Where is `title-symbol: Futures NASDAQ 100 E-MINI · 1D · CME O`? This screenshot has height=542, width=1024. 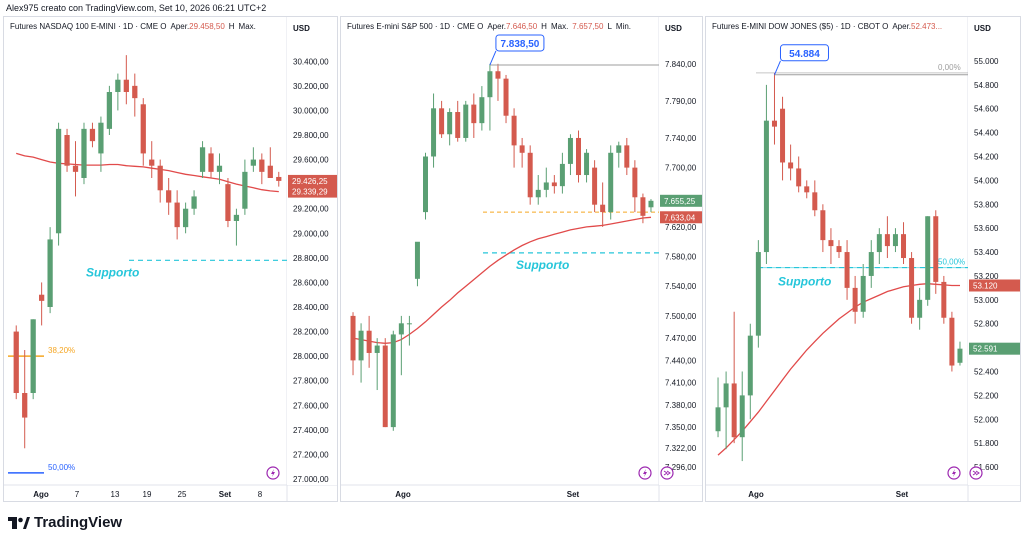
title-symbol: Futures NASDAQ 100 E-MINI · 1D · CME O is located at coordinates (88, 26).